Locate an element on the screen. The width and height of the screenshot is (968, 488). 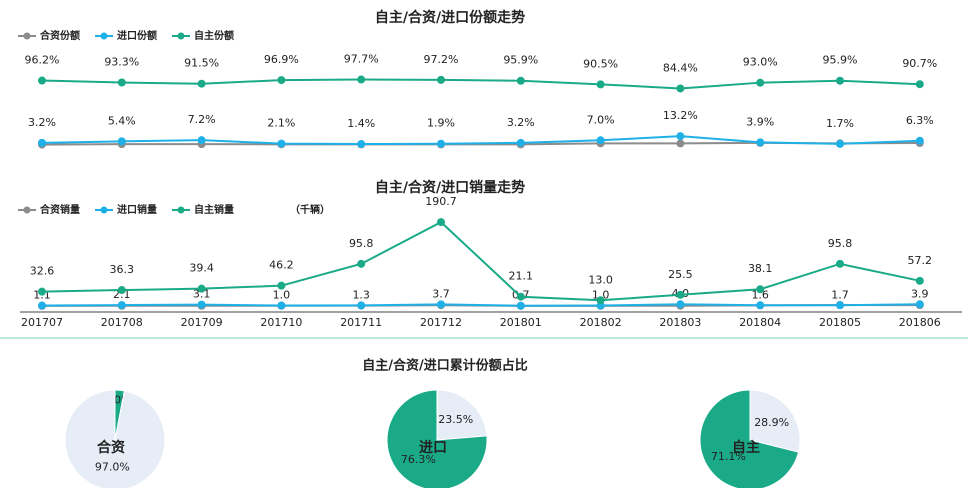
data-label: 38.1 is located at coordinates (760, 268).